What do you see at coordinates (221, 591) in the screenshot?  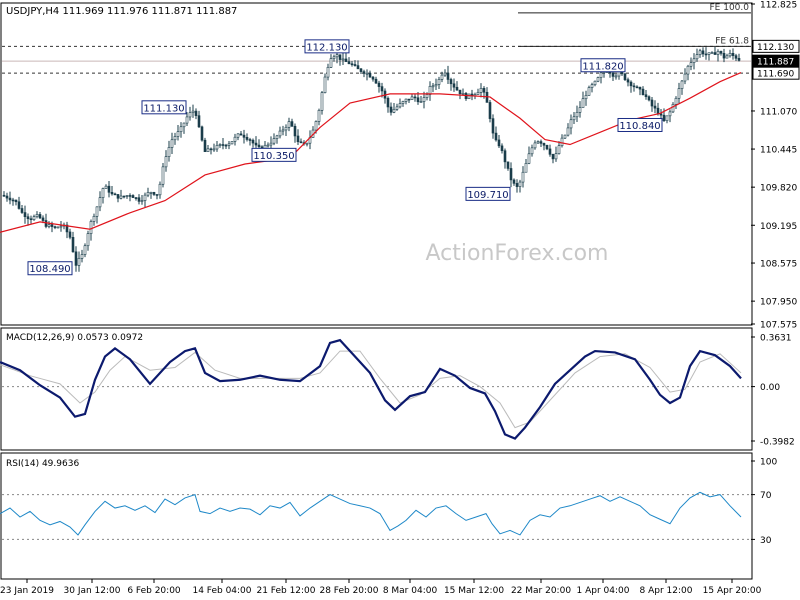 I see `time-axis-label: 14 Feb 04:00` at bounding box center [221, 591].